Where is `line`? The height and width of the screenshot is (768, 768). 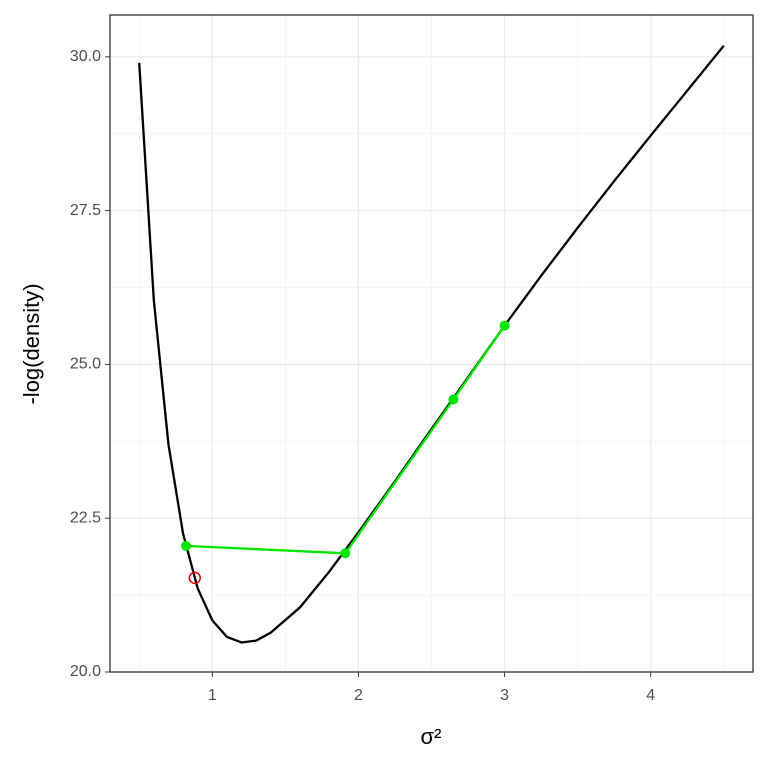 line is located at coordinates (345, 440).